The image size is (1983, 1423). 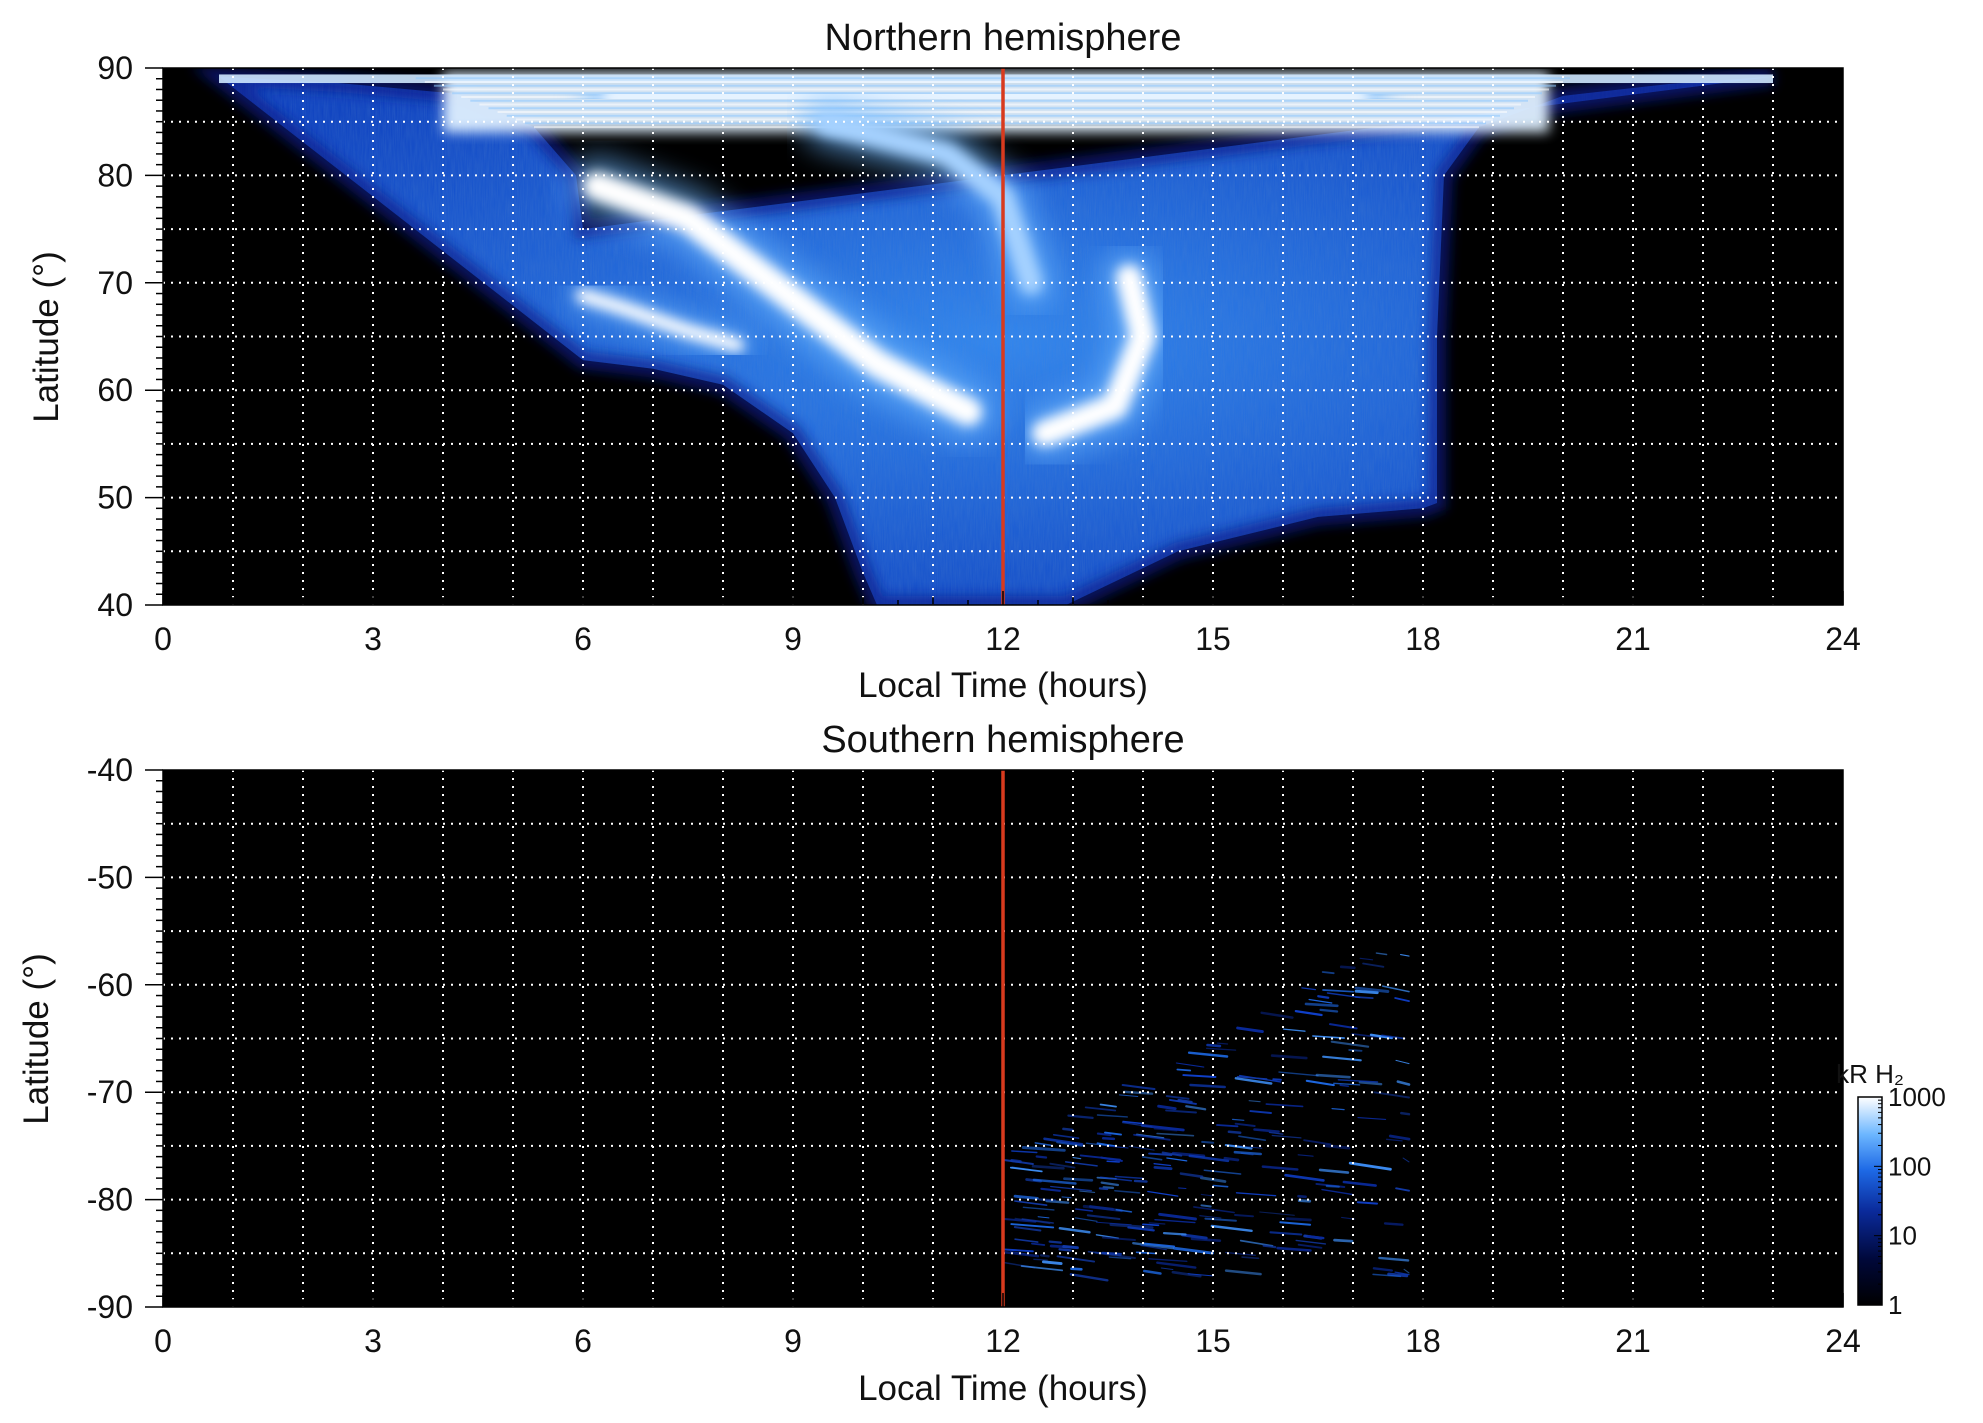 I want to click on north-y-tick-label: 80, so click(x=115, y=175).